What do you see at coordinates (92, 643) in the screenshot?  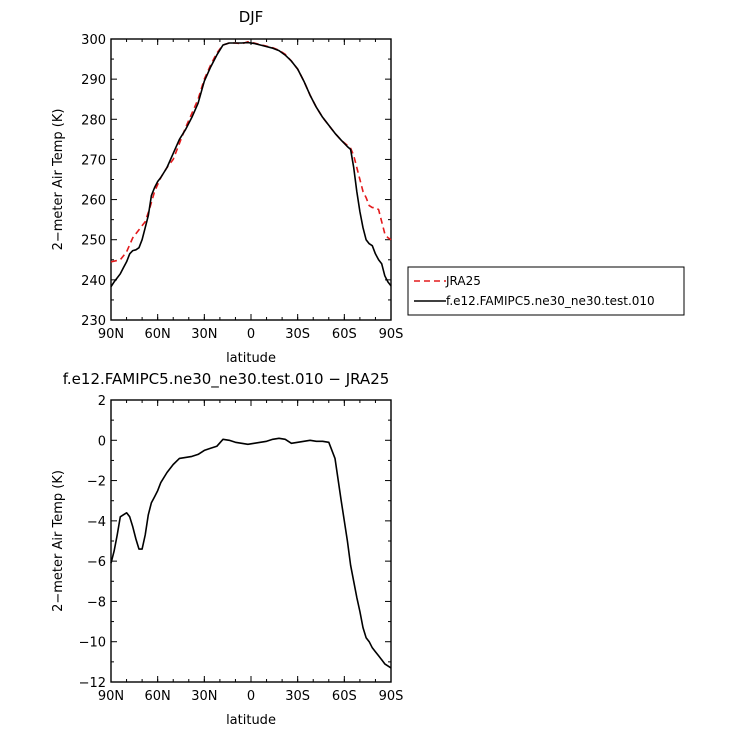 I see `y-tick-label: −10` at bounding box center [92, 643].